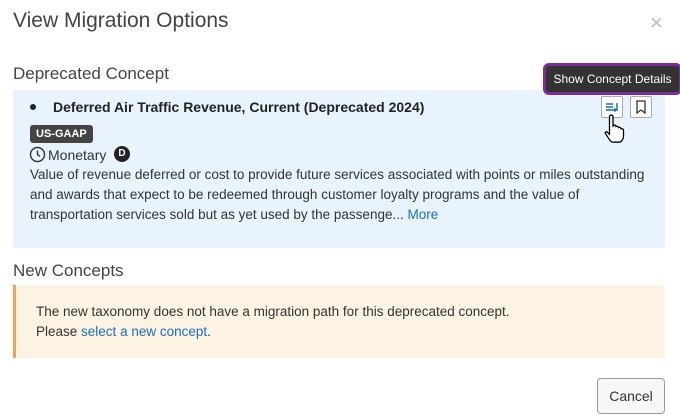  What do you see at coordinates (68, 270) in the screenshot?
I see `section-heading: New Concepts` at bounding box center [68, 270].